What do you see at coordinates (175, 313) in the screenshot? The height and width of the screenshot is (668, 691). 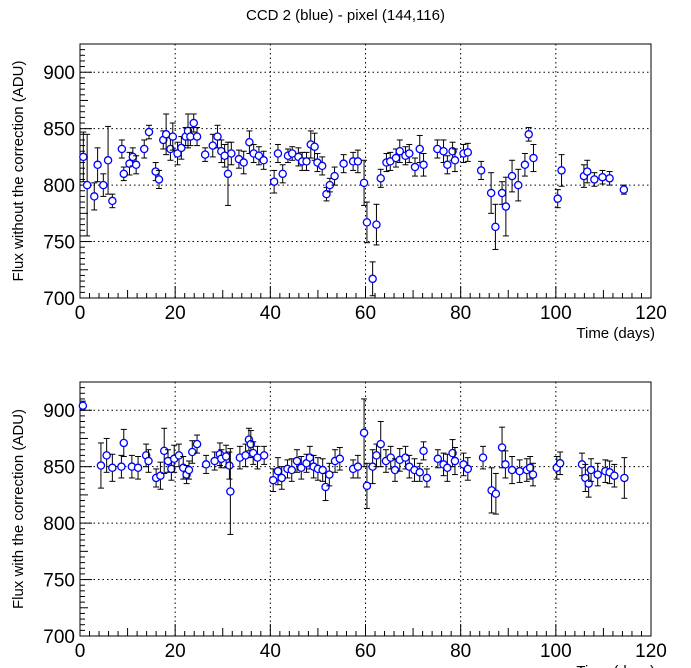 I see `x-tick-label: 20` at bounding box center [175, 313].